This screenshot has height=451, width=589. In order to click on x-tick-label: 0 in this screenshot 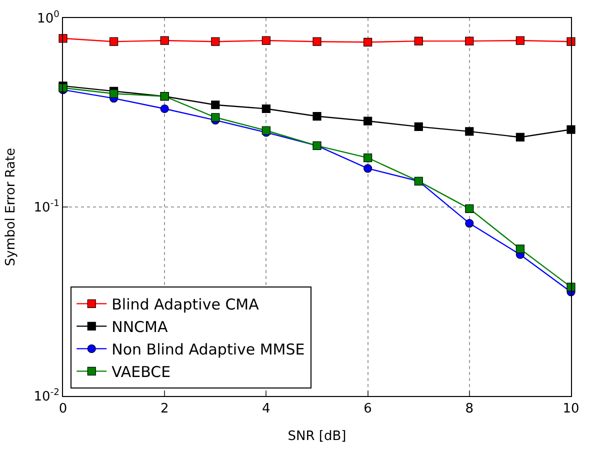, I will do `click(63, 409)`.